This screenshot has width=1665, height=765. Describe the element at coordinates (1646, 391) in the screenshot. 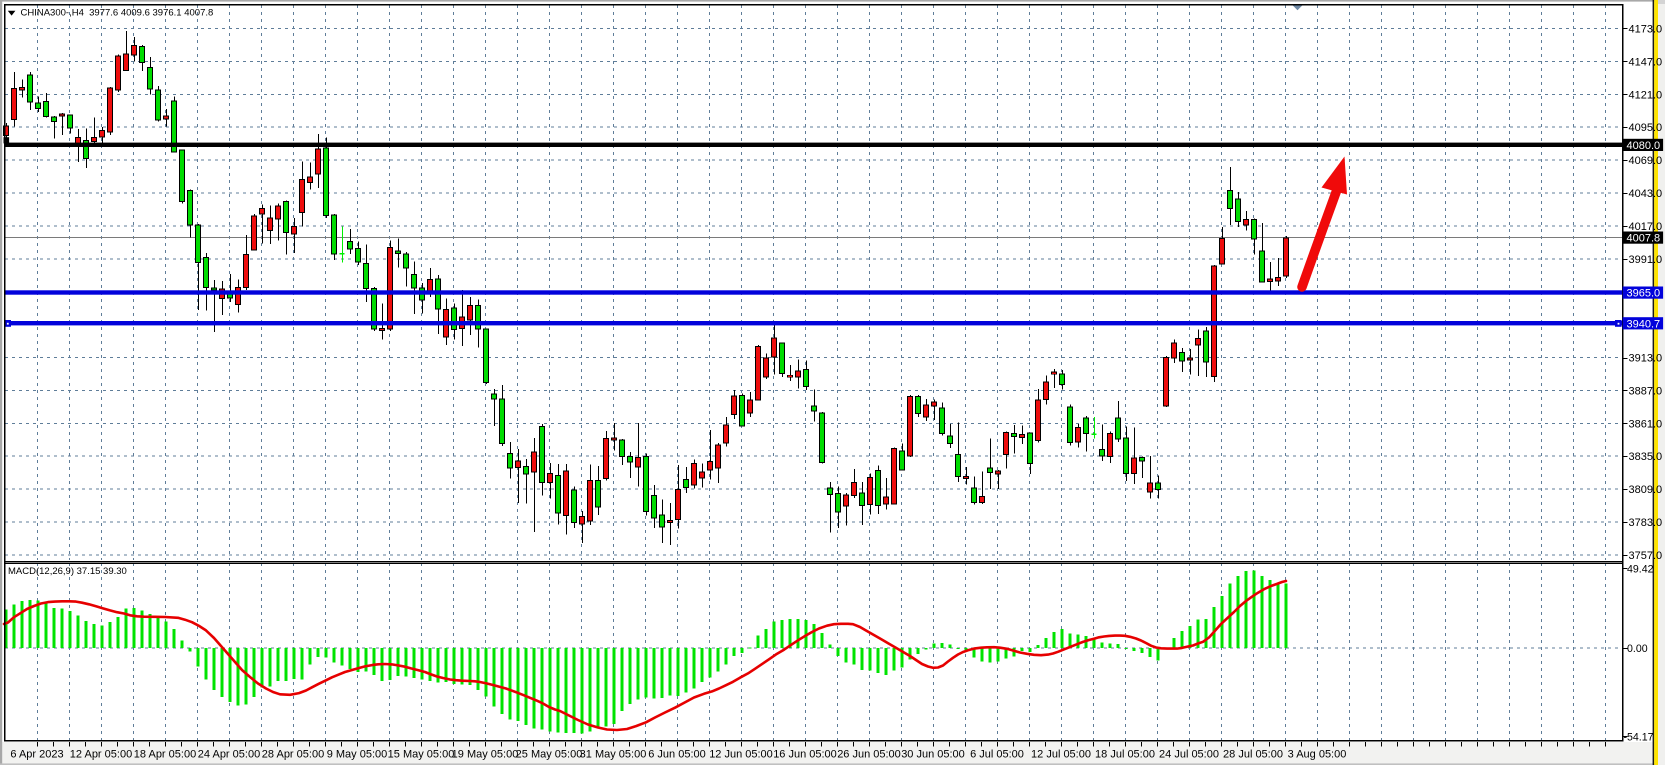

I see `svg-text: 3887.0` at that location.